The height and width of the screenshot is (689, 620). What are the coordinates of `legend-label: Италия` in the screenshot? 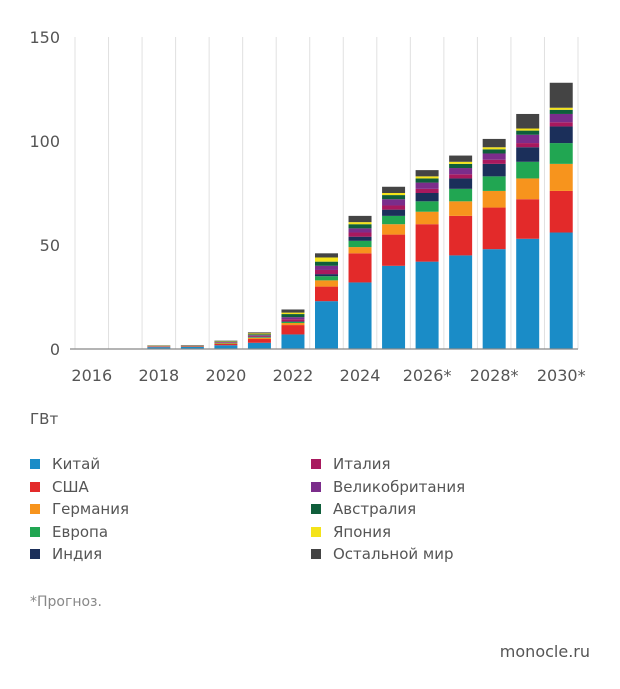 It's located at (362, 464).